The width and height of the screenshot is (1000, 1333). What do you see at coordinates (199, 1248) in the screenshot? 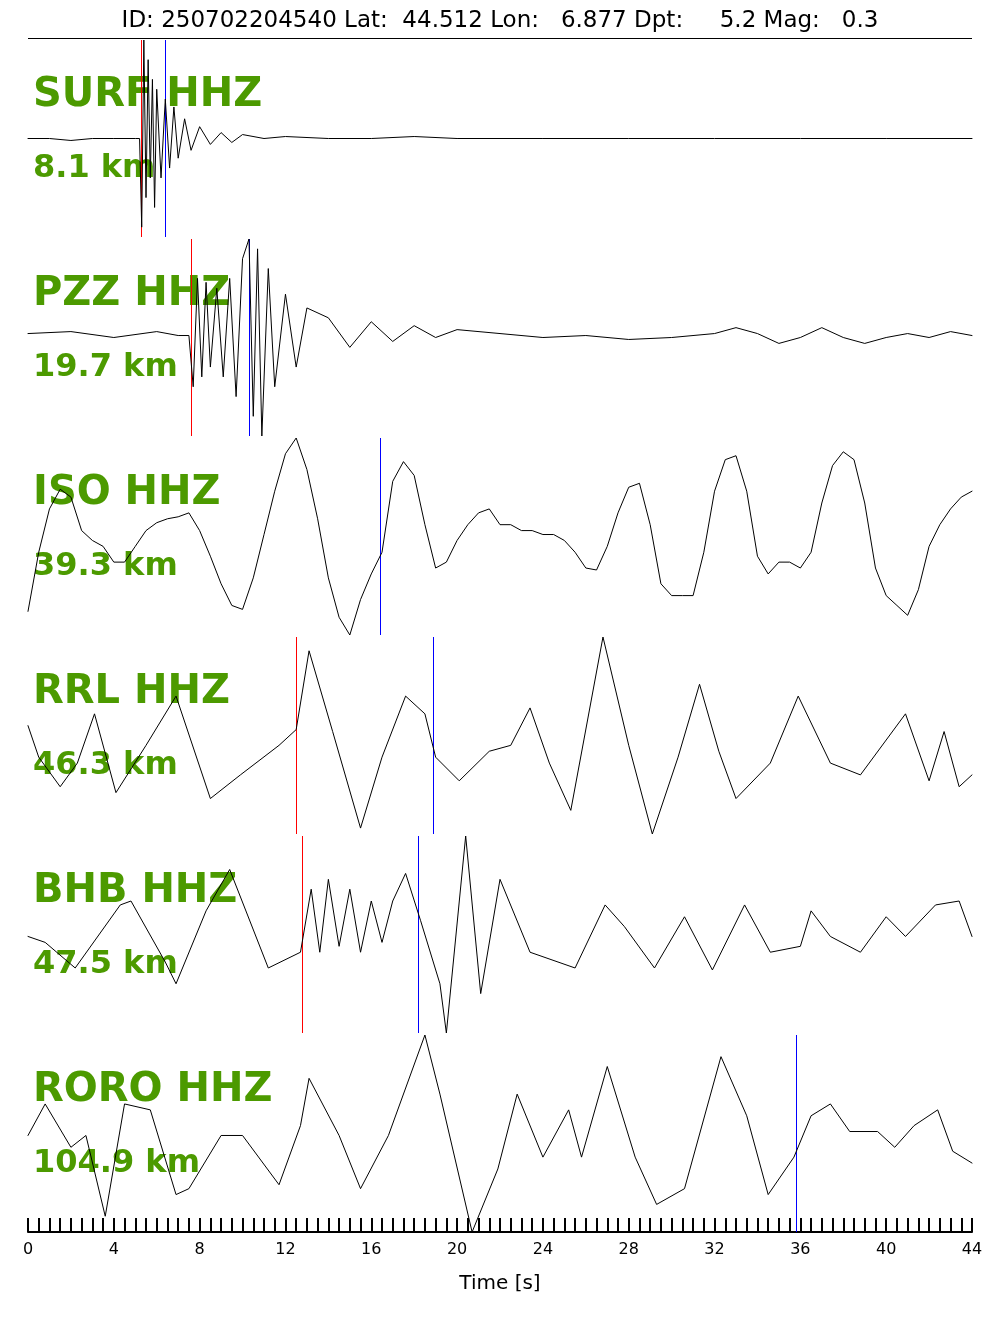
I see `x-tick-label: 8` at bounding box center [199, 1248].